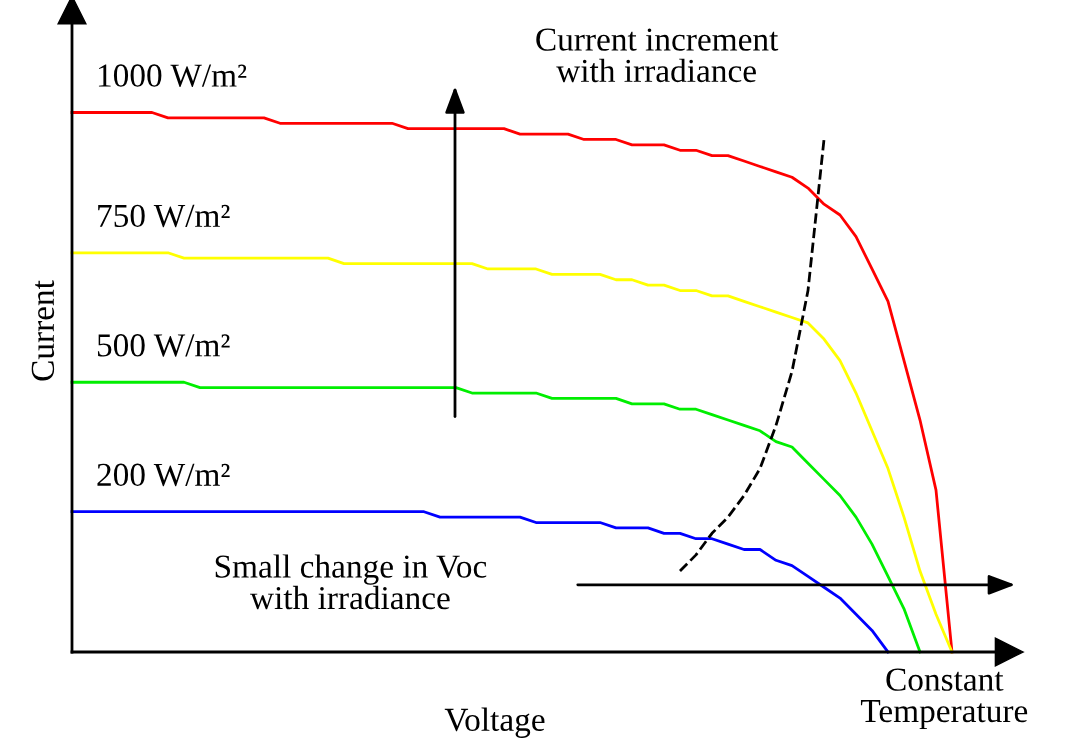 The image size is (1065, 751). What do you see at coordinates (163, 345) in the screenshot?
I see `series-label: 500 W/m²` at bounding box center [163, 345].